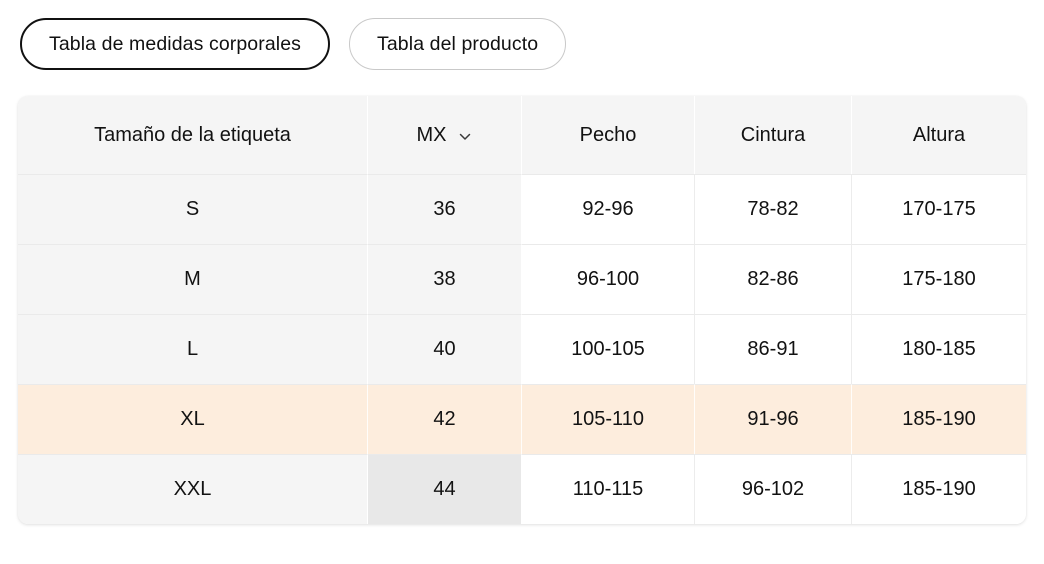  Describe the element at coordinates (465, 135) in the screenshot. I see `chevron-down-icon` at that location.